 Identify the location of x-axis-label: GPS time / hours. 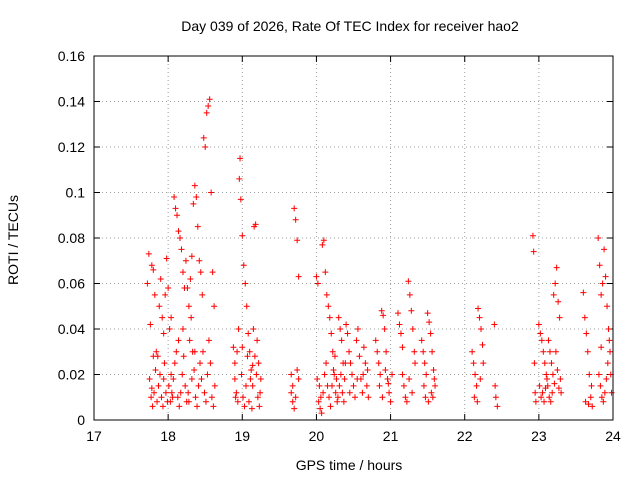
(349, 465).